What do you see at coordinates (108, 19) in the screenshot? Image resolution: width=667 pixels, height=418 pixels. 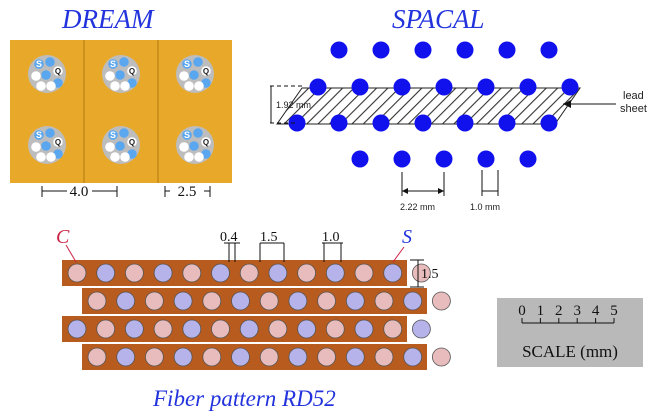 I see `dream-title: DREAM` at bounding box center [108, 19].